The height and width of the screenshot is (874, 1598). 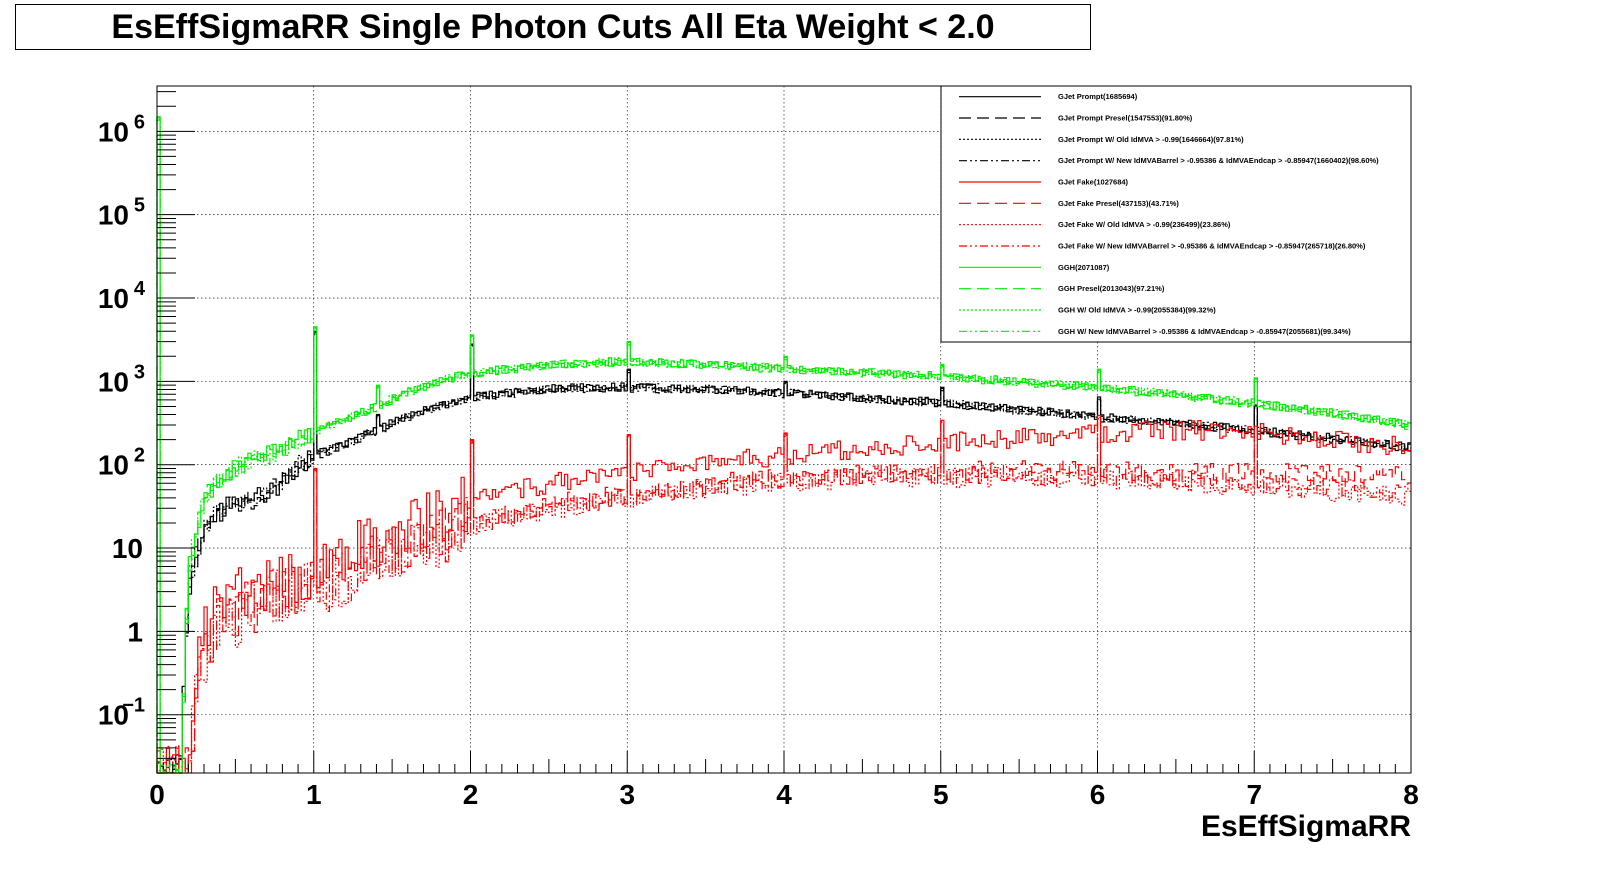 I want to click on y-tick-exponent: 4, so click(x=140, y=289).